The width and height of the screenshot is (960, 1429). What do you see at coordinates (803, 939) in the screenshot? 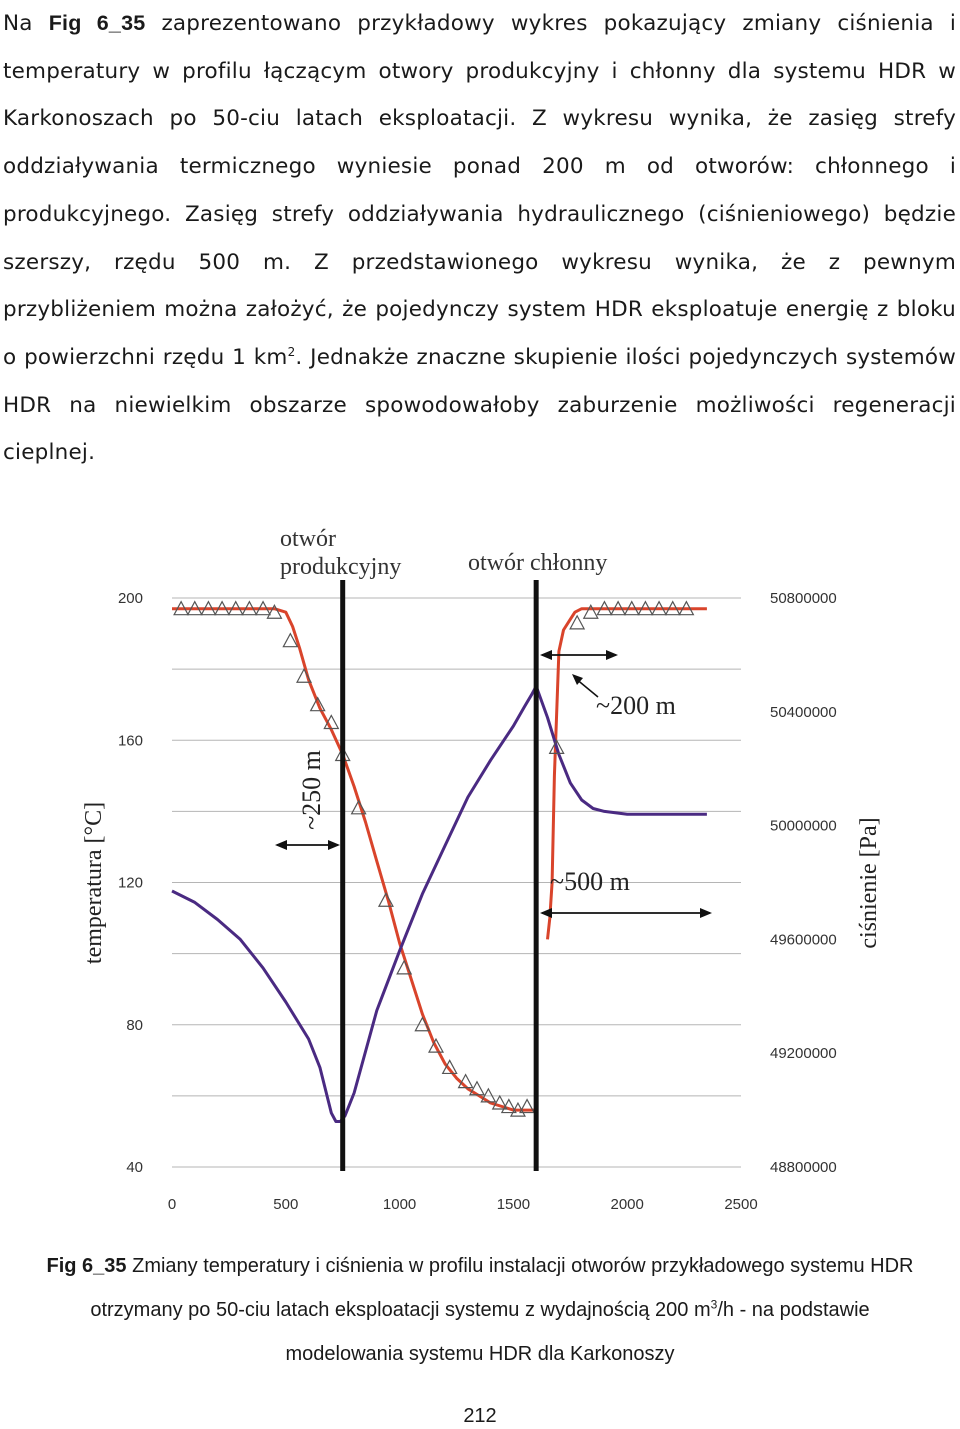
I see `y-tick-label-right: 49600000` at bounding box center [803, 939].